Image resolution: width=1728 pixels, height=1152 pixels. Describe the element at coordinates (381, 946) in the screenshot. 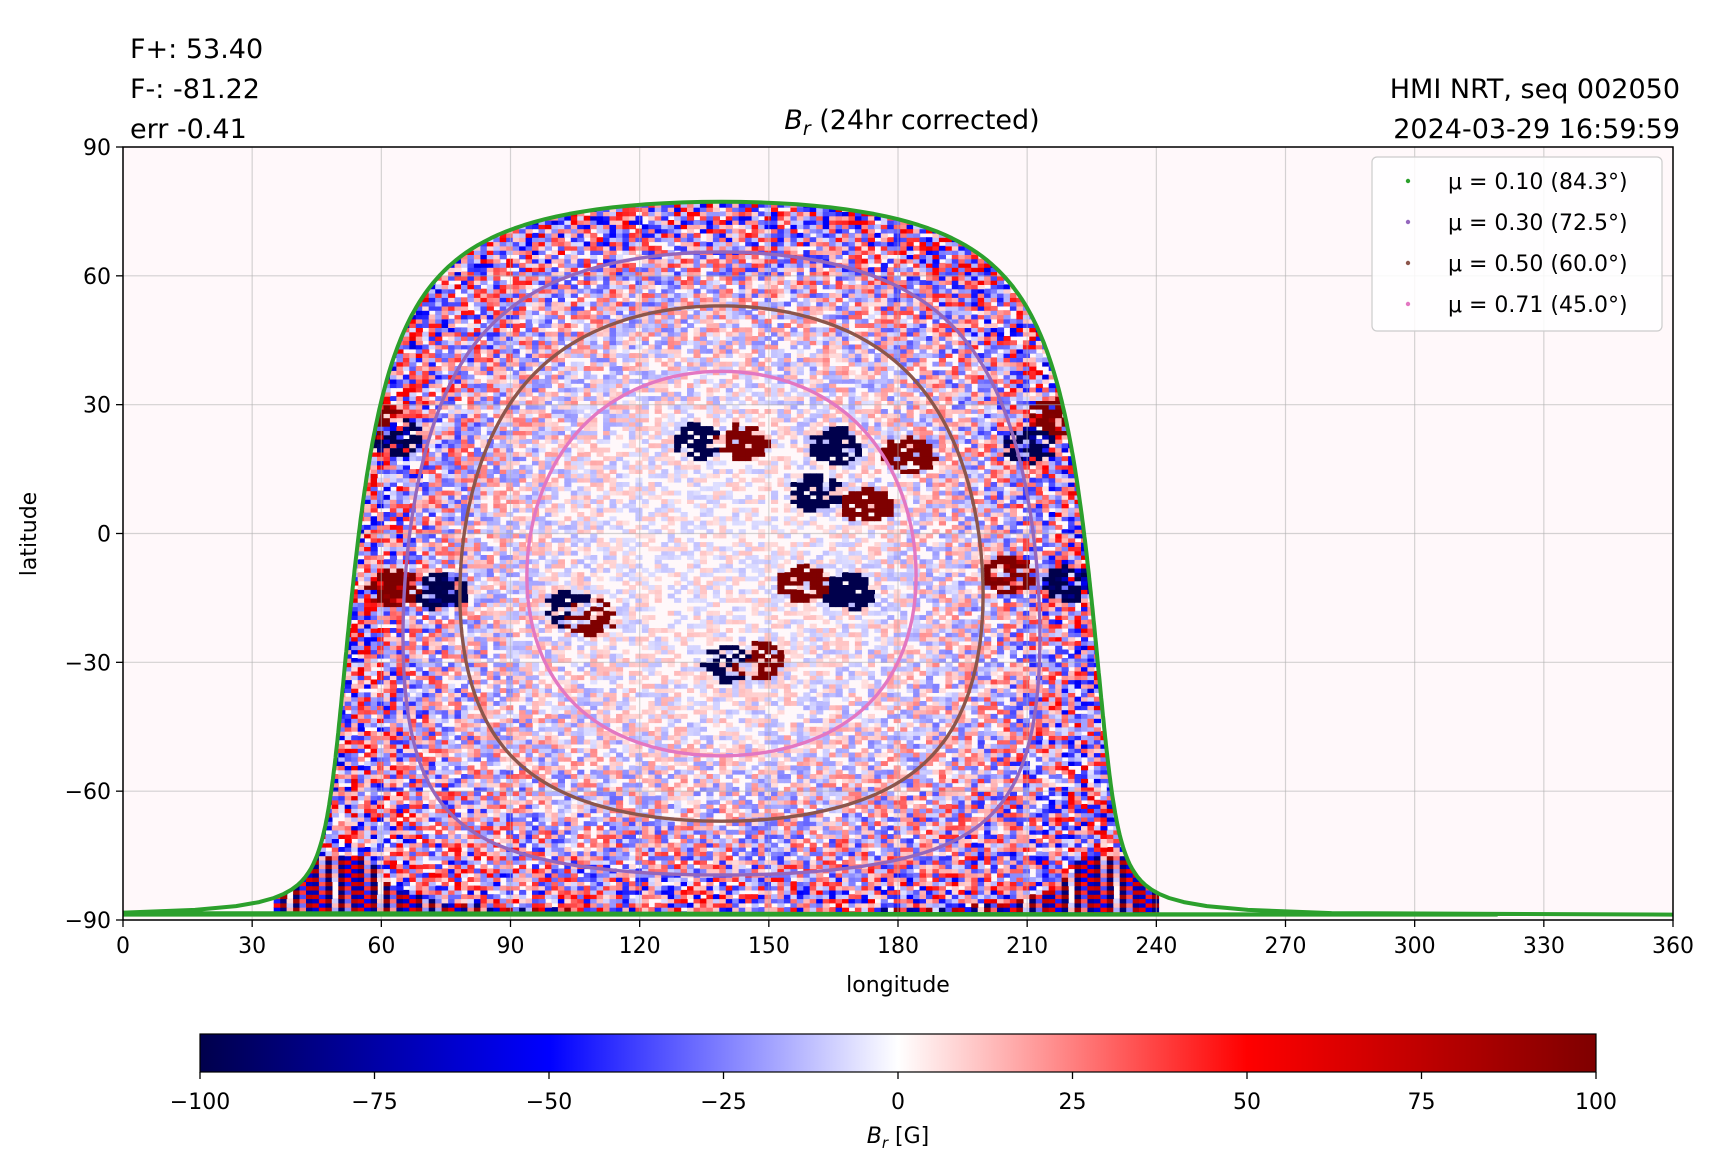

I see `x-tick-label: 60` at that location.